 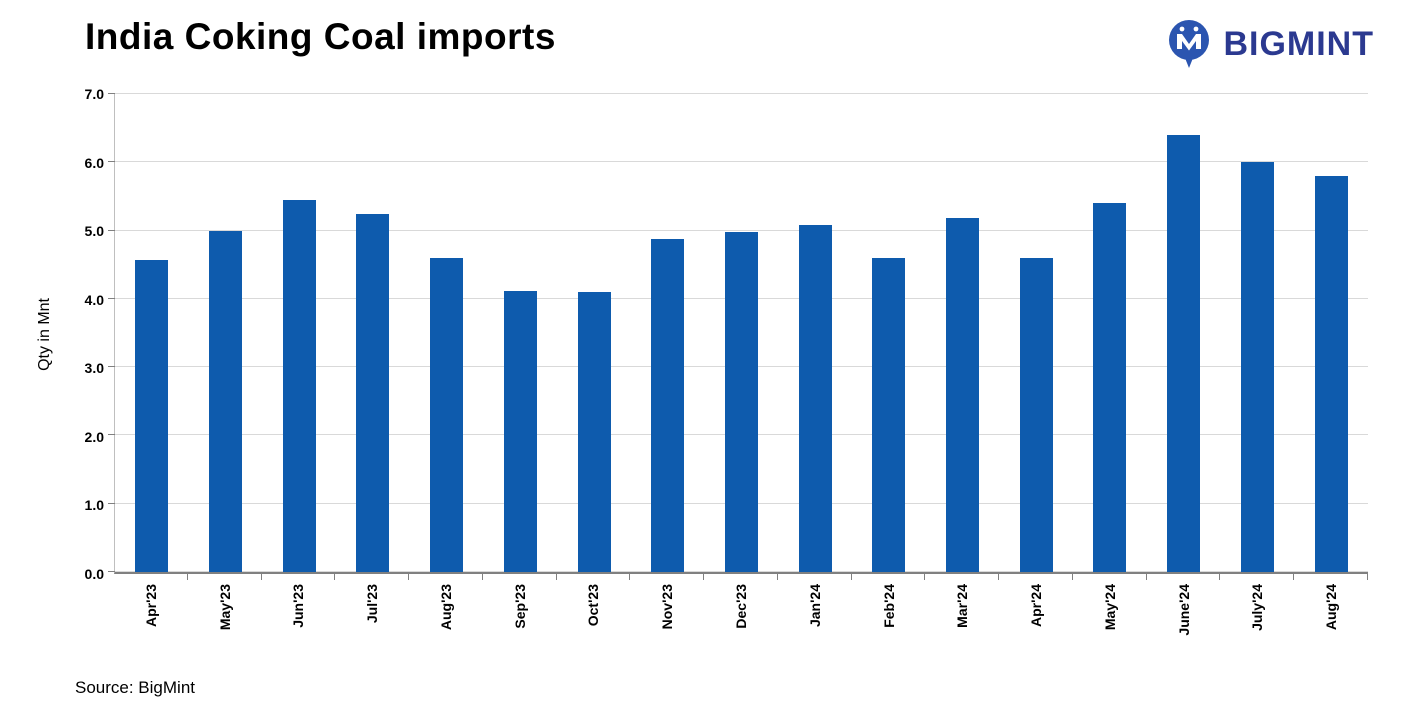 What do you see at coordinates (1036, 414) in the screenshot?
I see `bar-apr24` at bounding box center [1036, 414].